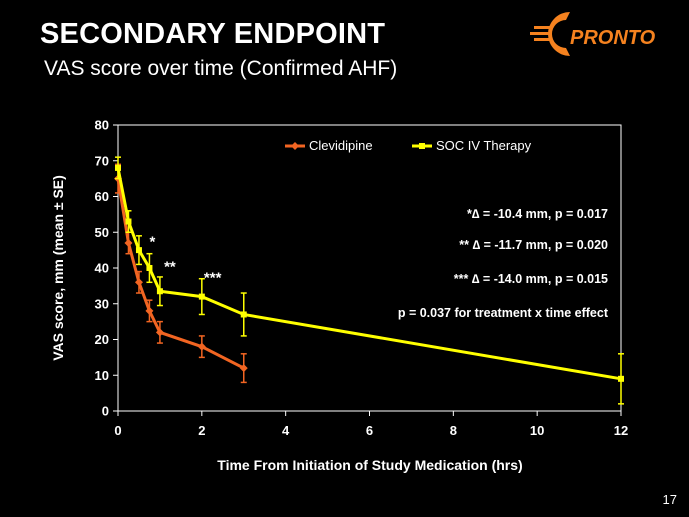 The image size is (689, 517). I want to click on x-tick-label: 12, so click(621, 430).